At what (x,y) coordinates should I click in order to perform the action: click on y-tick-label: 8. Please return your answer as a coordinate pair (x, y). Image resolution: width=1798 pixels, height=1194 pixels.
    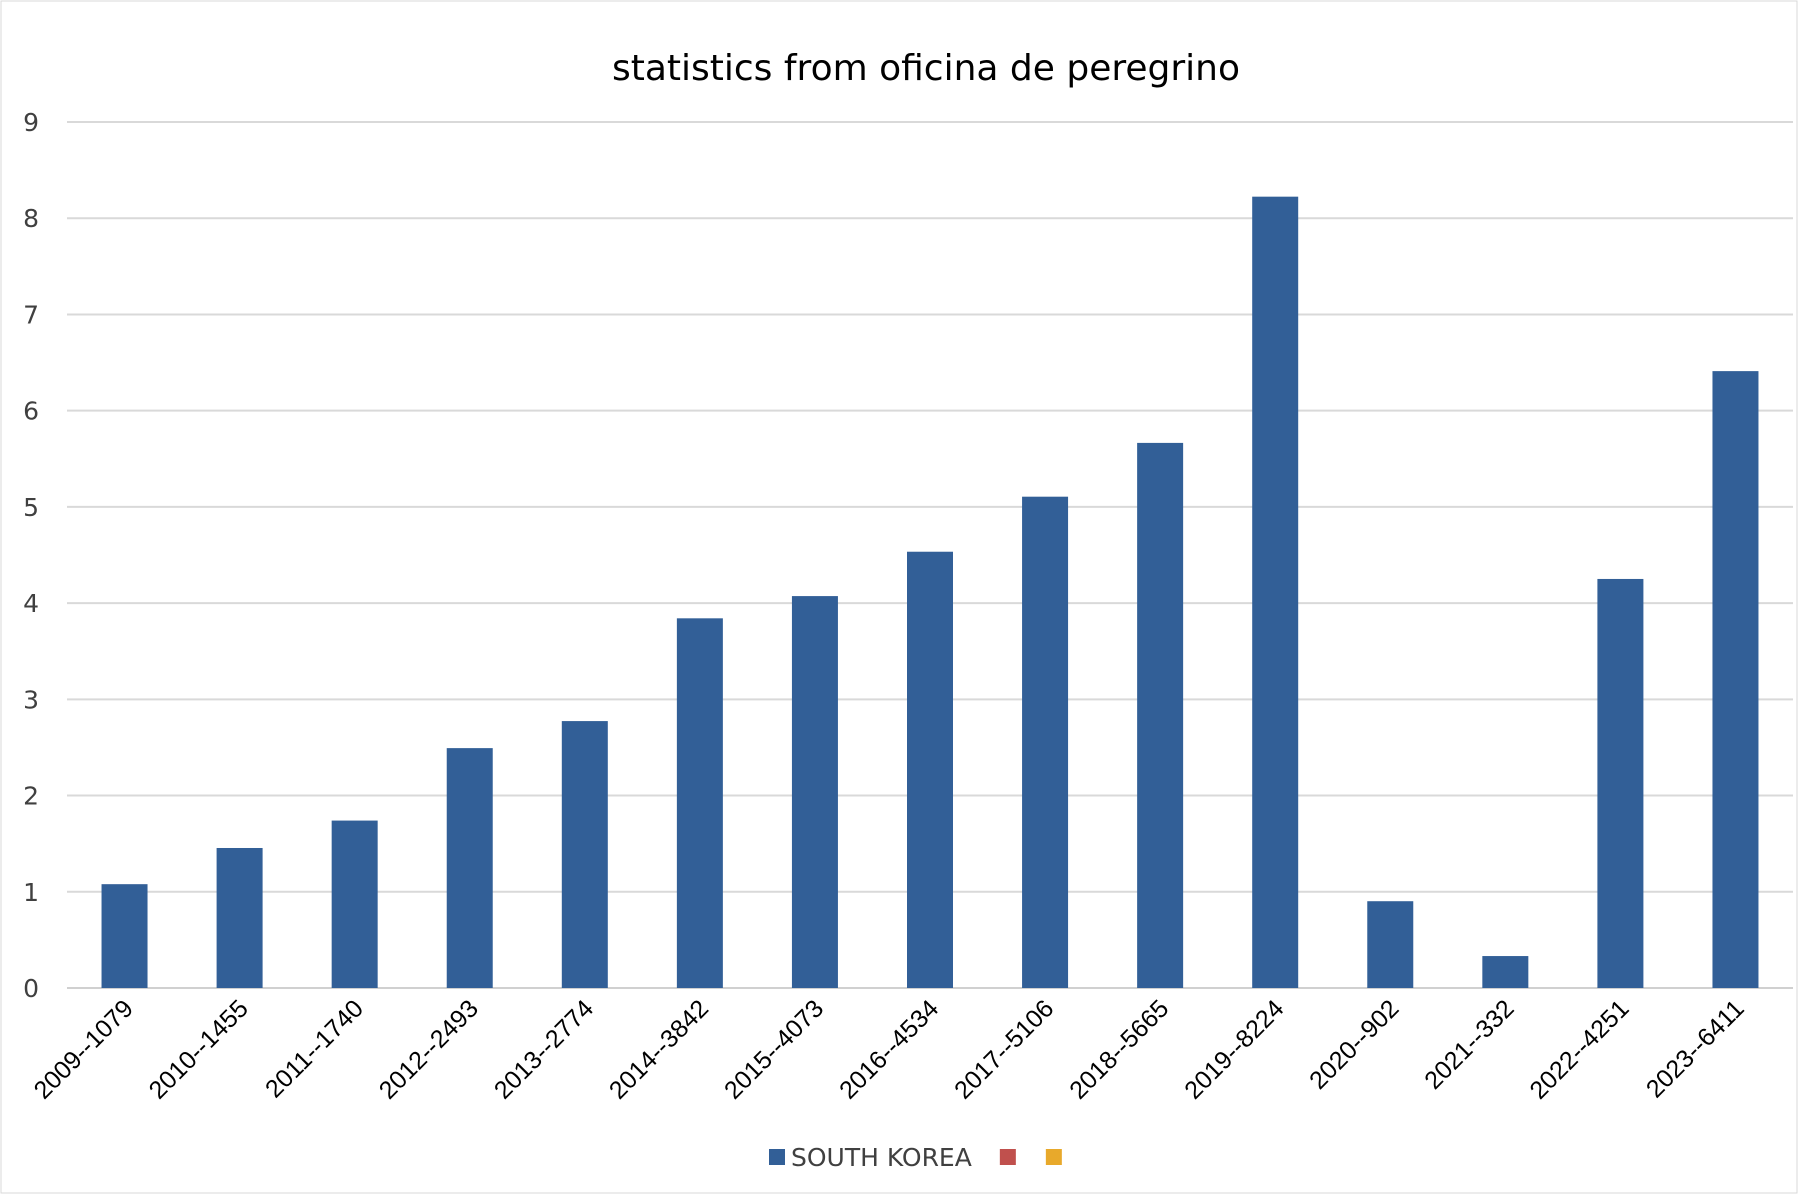
    Looking at the image, I should click on (31, 218).